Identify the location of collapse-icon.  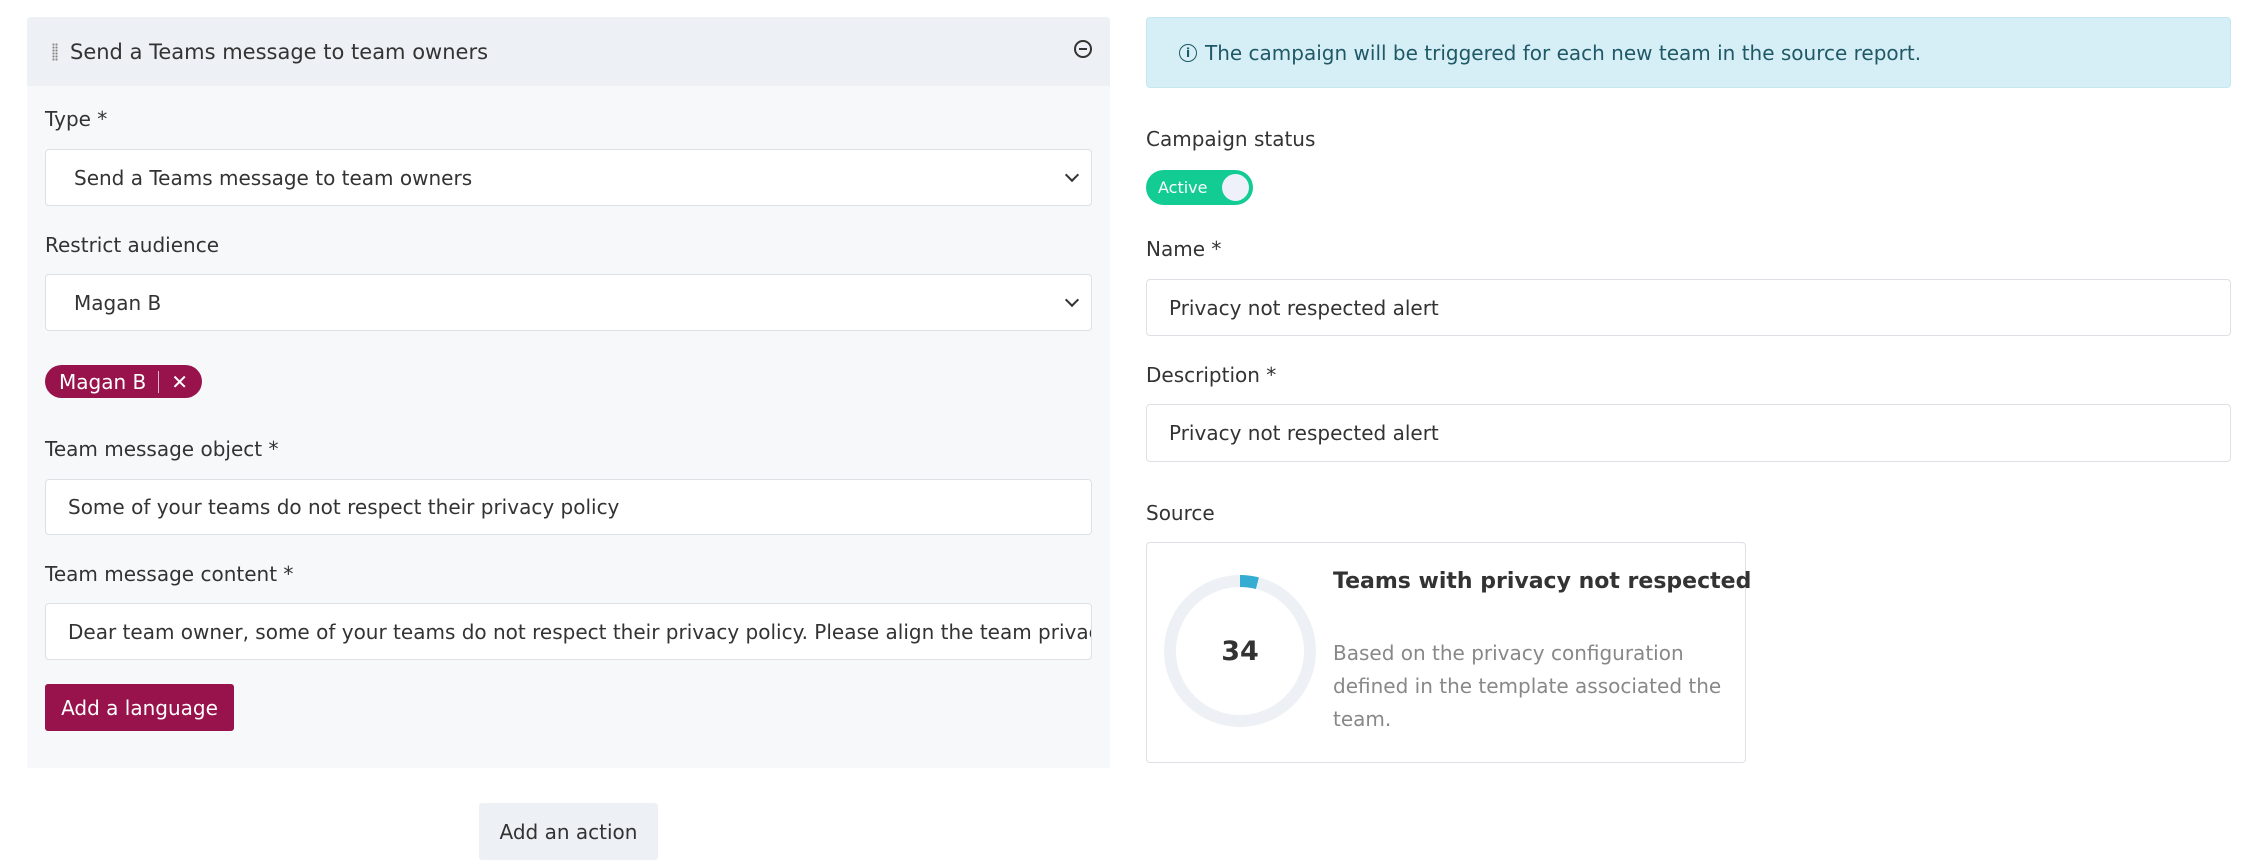
(1083, 49).